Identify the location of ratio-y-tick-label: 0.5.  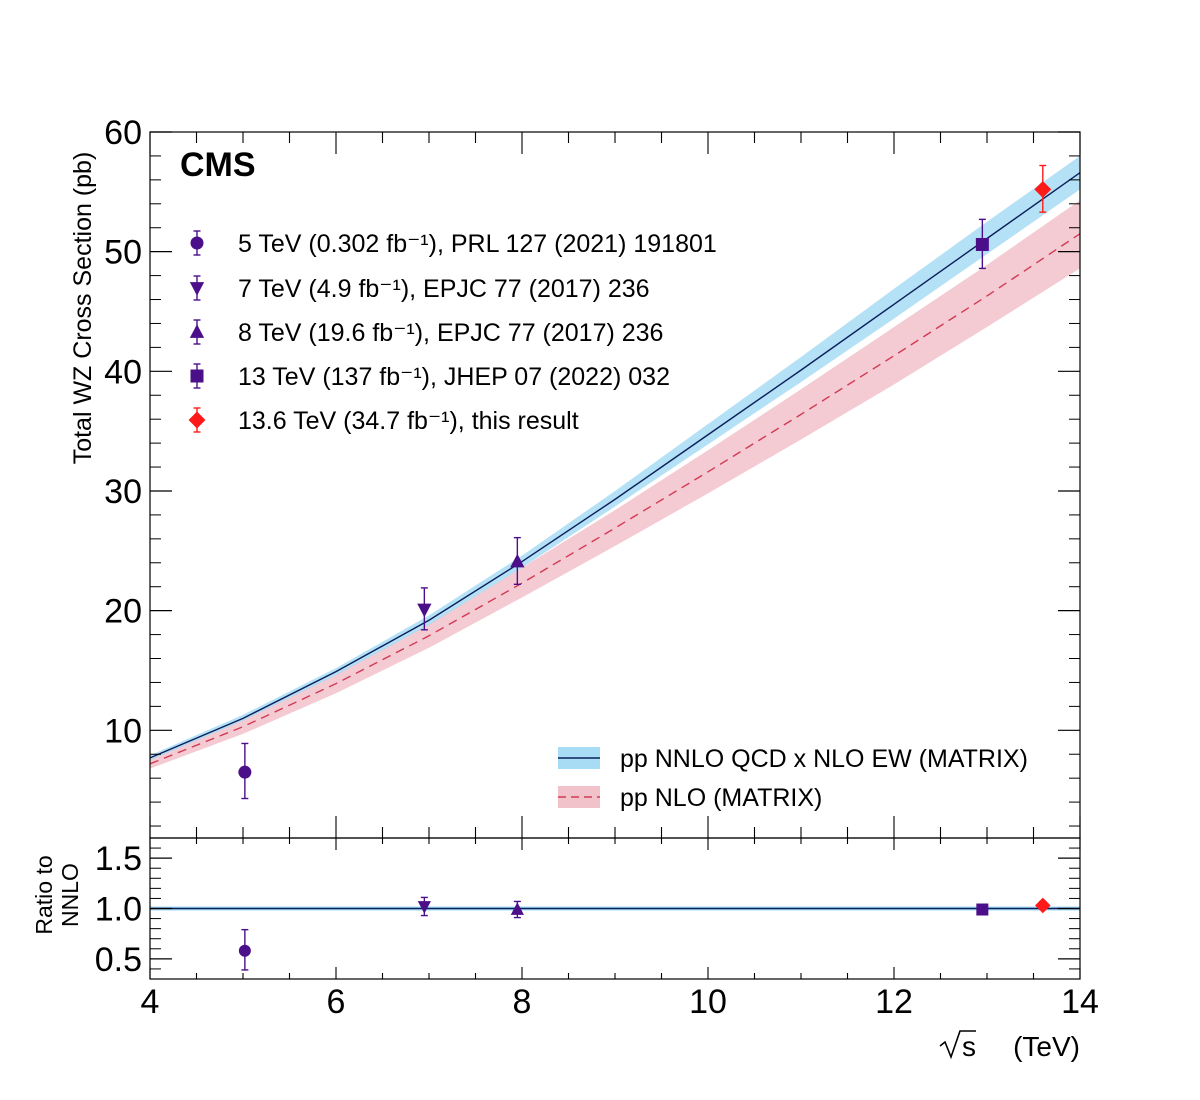
(118, 960).